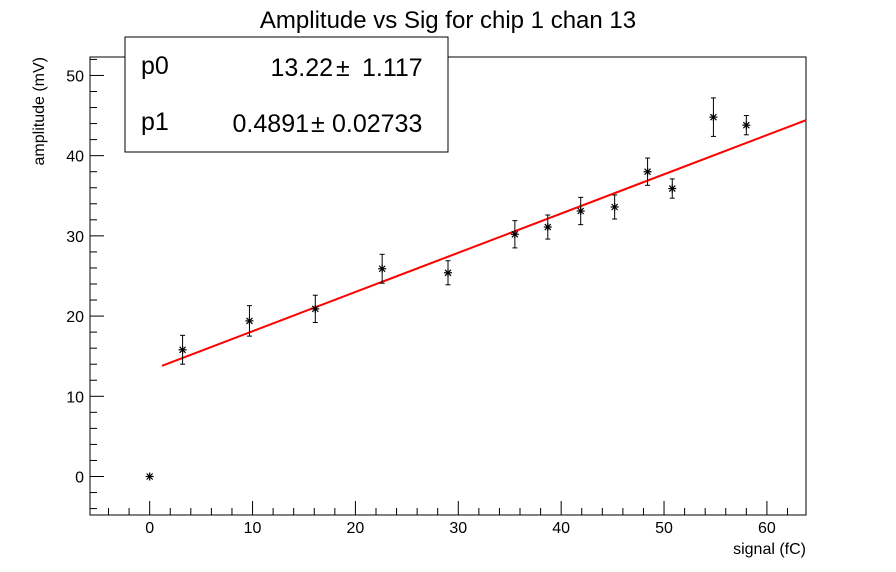  What do you see at coordinates (75, 76) in the screenshot?
I see `y-tick-label: 50` at bounding box center [75, 76].